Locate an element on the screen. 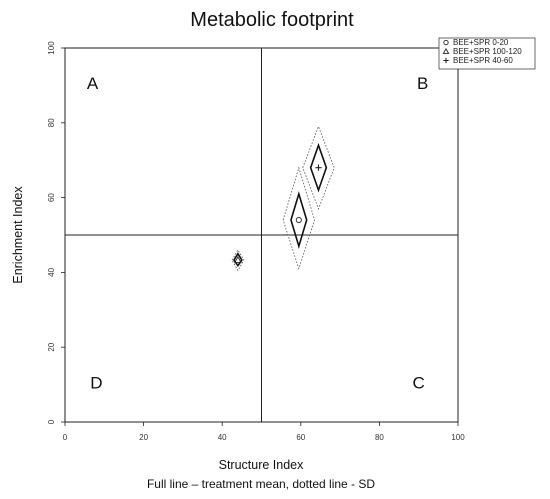 The height and width of the screenshot is (499, 550). legend-box is located at coordinates (487, 53).